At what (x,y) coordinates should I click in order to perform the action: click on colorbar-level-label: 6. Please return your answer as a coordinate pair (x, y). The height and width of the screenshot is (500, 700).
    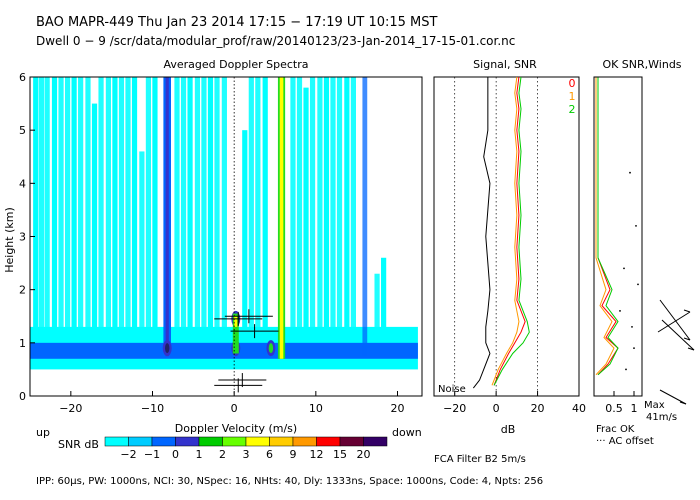
    Looking at the image, I should click on (269, 454).